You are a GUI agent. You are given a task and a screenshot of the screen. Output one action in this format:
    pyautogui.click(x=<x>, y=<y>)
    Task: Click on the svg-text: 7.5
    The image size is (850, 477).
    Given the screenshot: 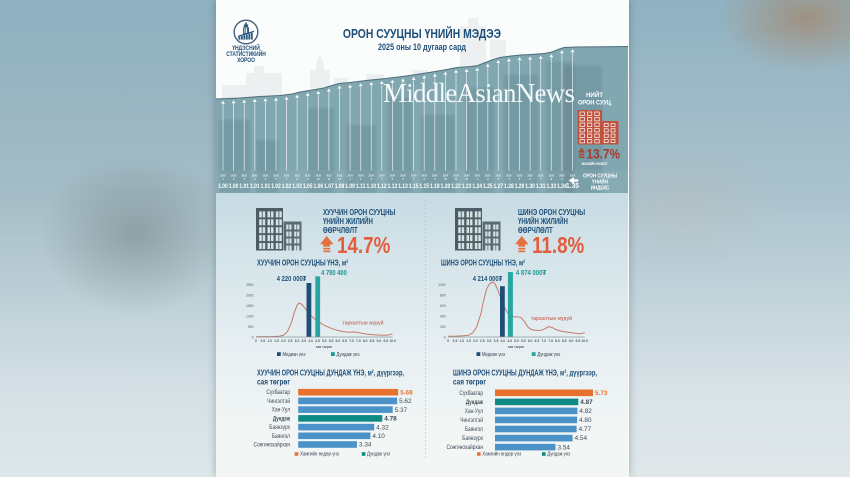 What is the action you would take?
    pyautogui.click(x=358, y=341)
    